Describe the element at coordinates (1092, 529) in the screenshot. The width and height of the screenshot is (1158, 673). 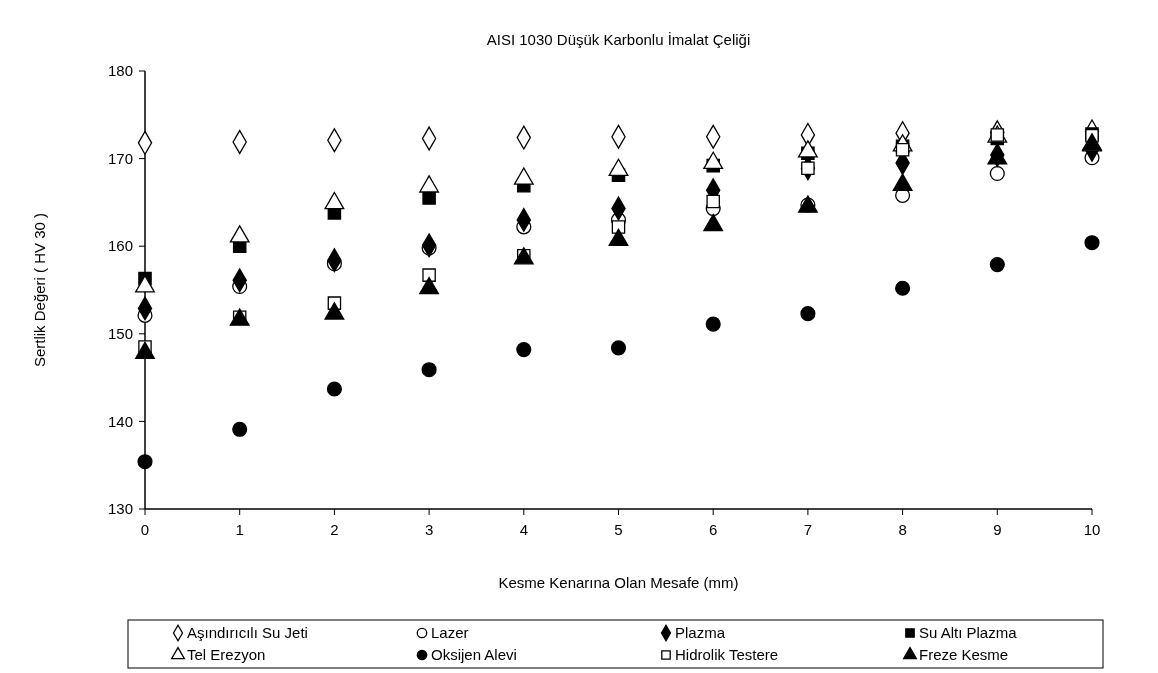
I see `x-tick-label: 10` at that location.